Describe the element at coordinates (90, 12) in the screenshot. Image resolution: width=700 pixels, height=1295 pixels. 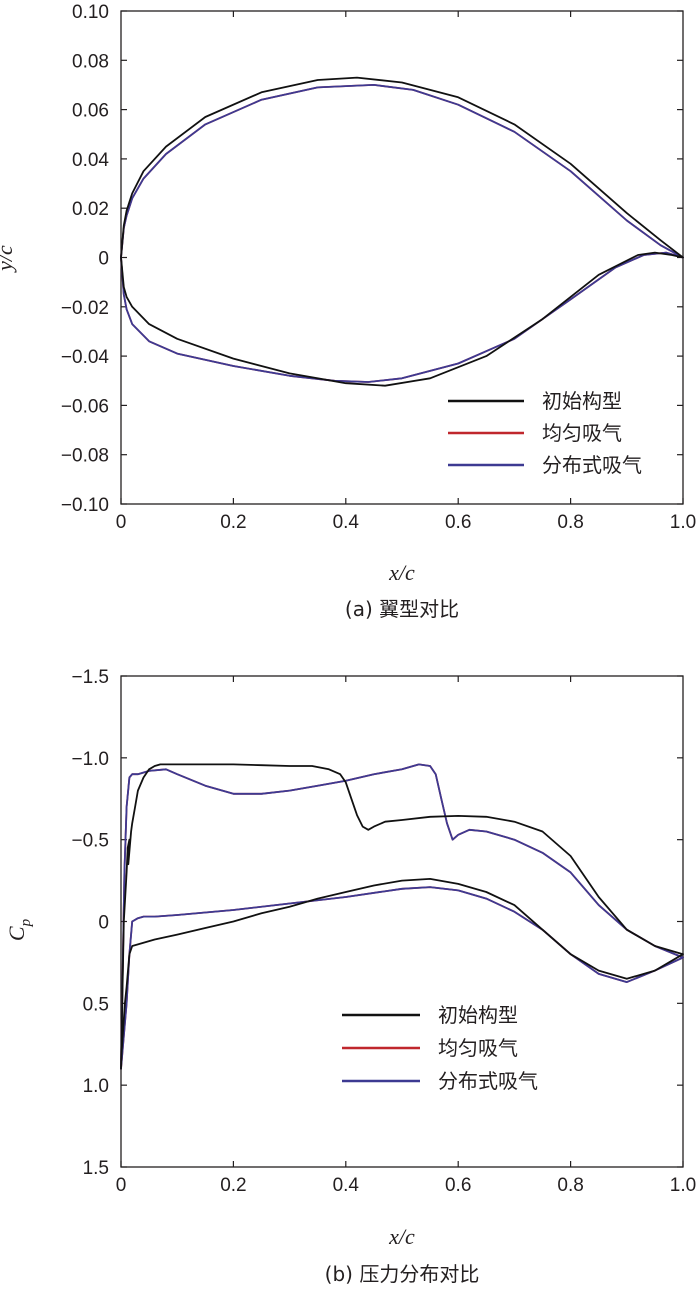
I see `chart-a-ytick-label: 0.10` at that location.